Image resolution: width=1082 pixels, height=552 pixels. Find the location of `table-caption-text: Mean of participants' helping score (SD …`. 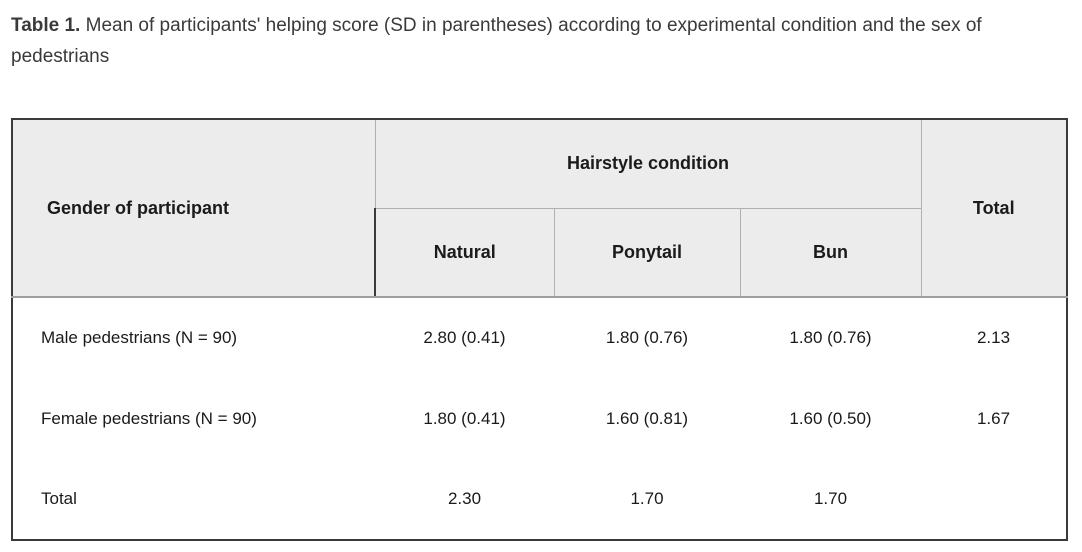

table-caption-text: Mean of participants' helping score (SD … is located at coordinates (496, 41).